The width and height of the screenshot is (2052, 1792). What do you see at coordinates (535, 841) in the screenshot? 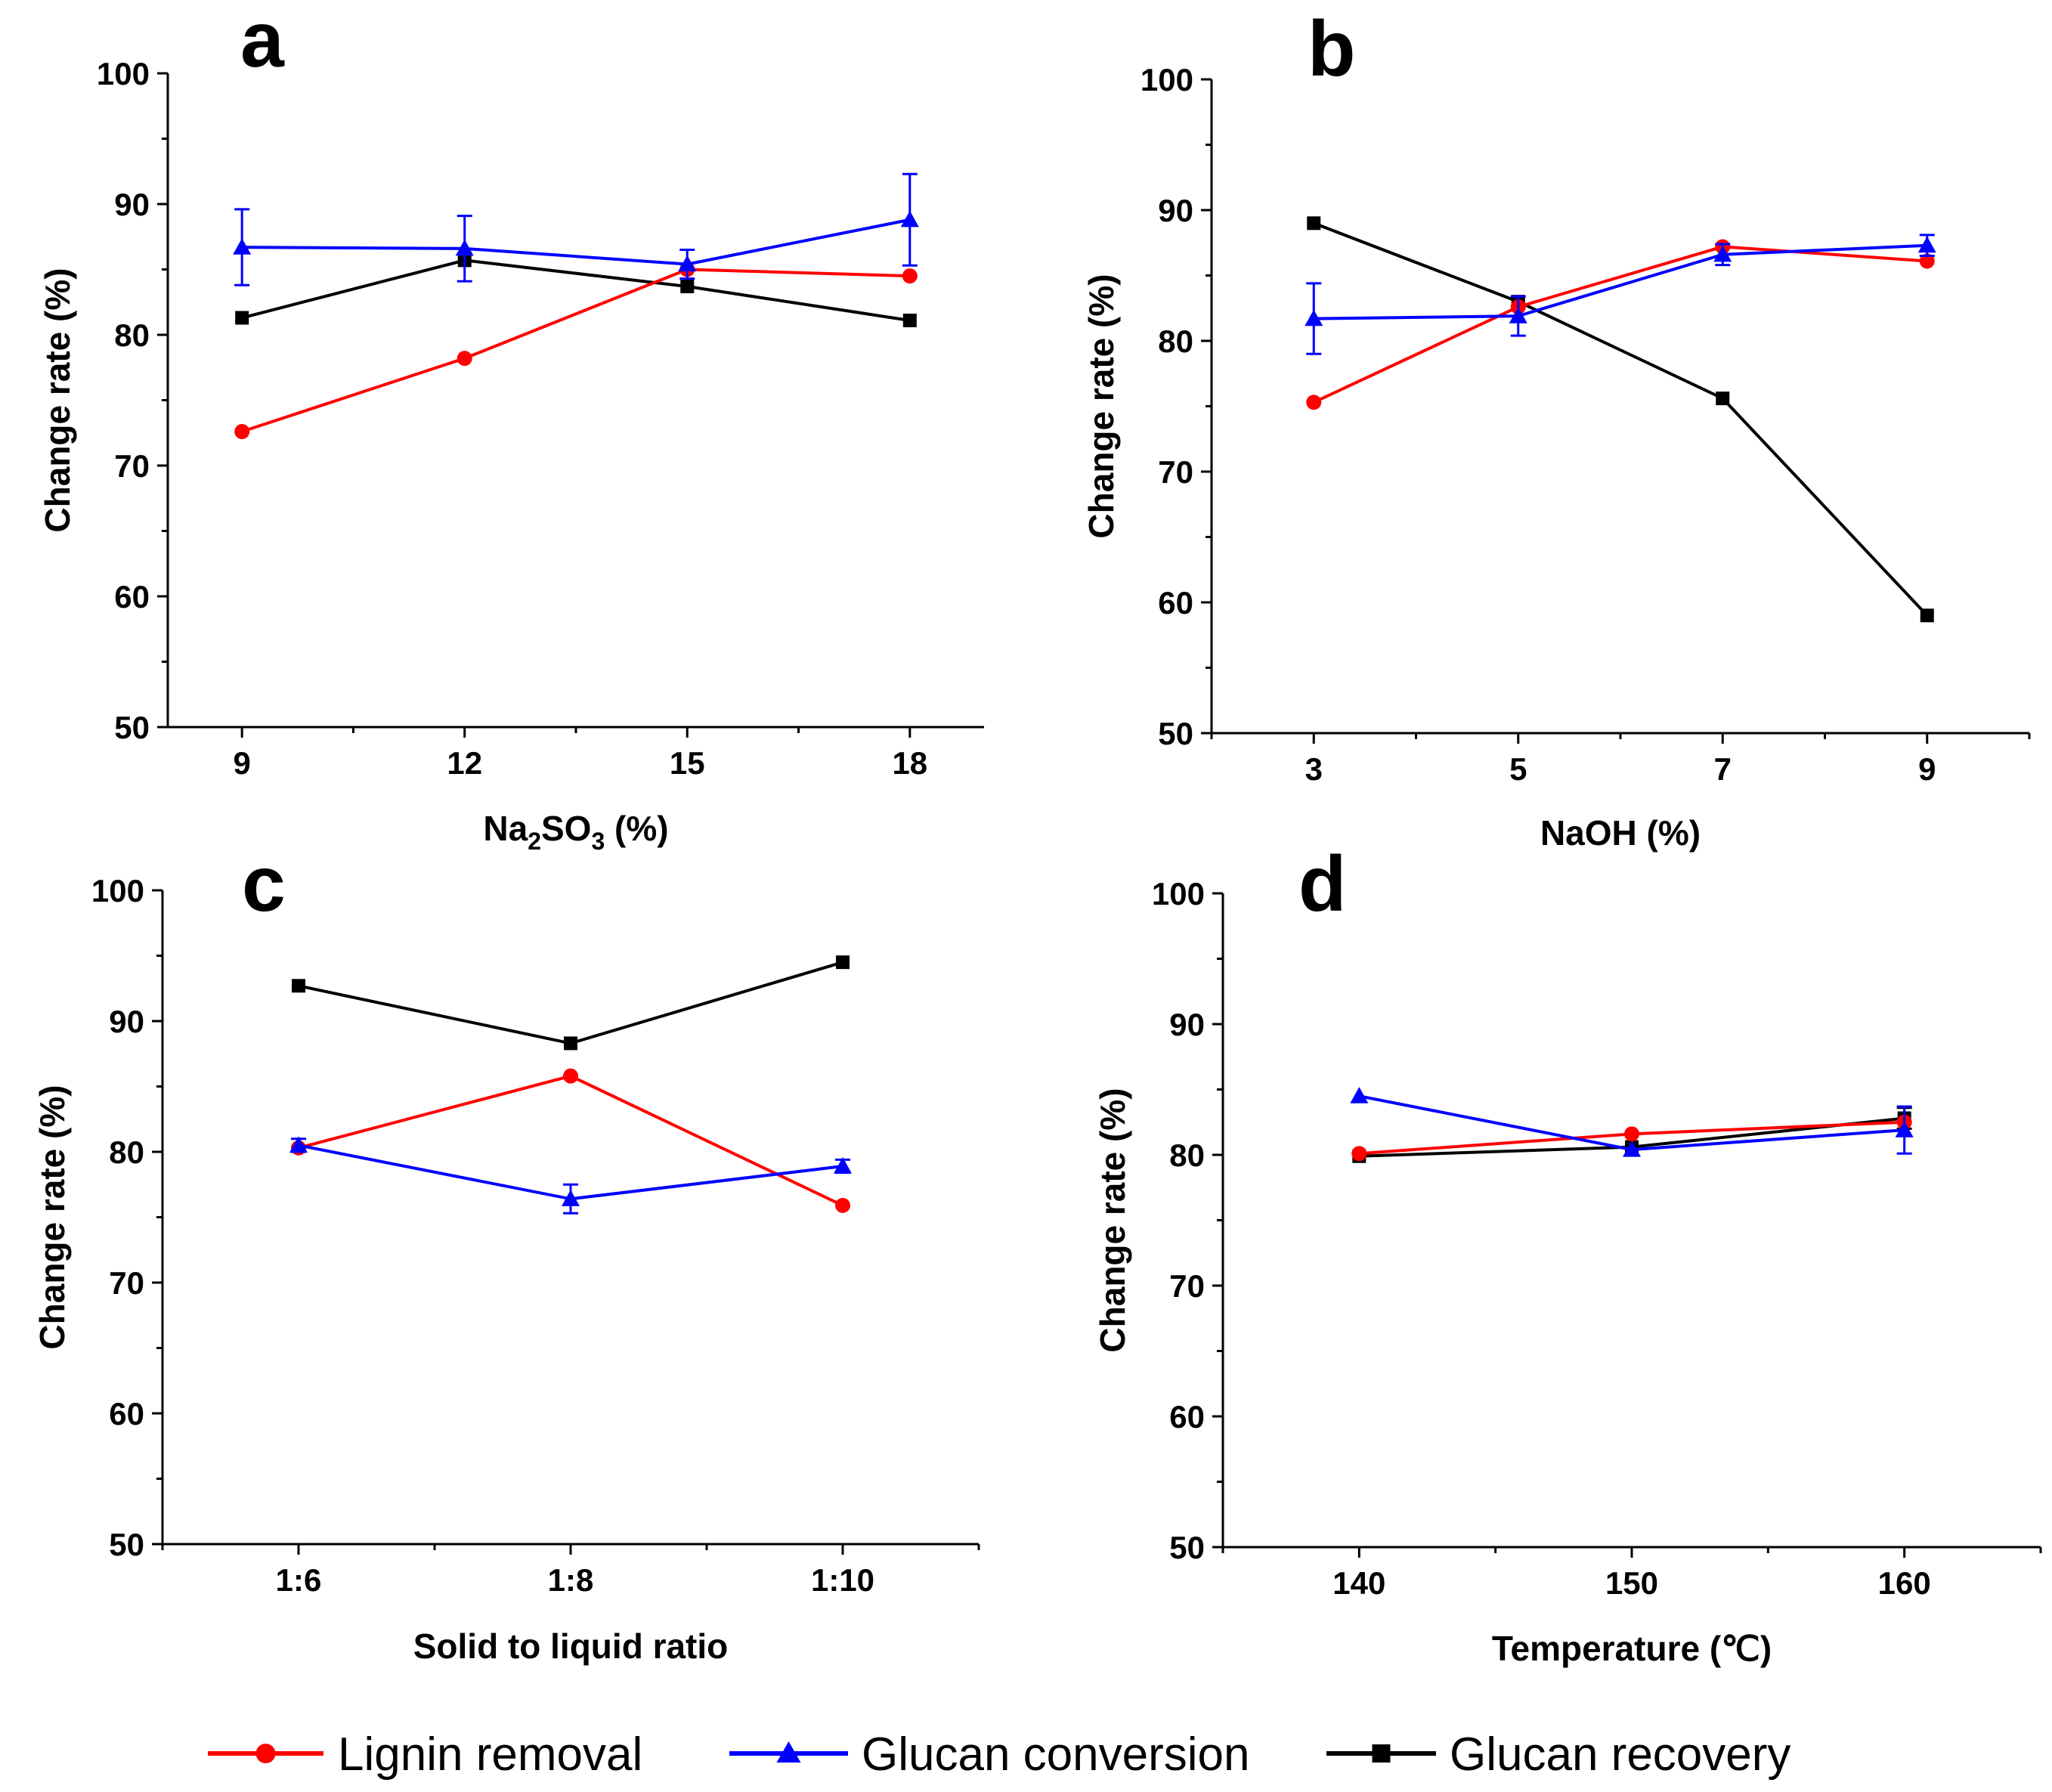
I see `x-axis-title-subscript: 2` at bounding box center [535, 841].